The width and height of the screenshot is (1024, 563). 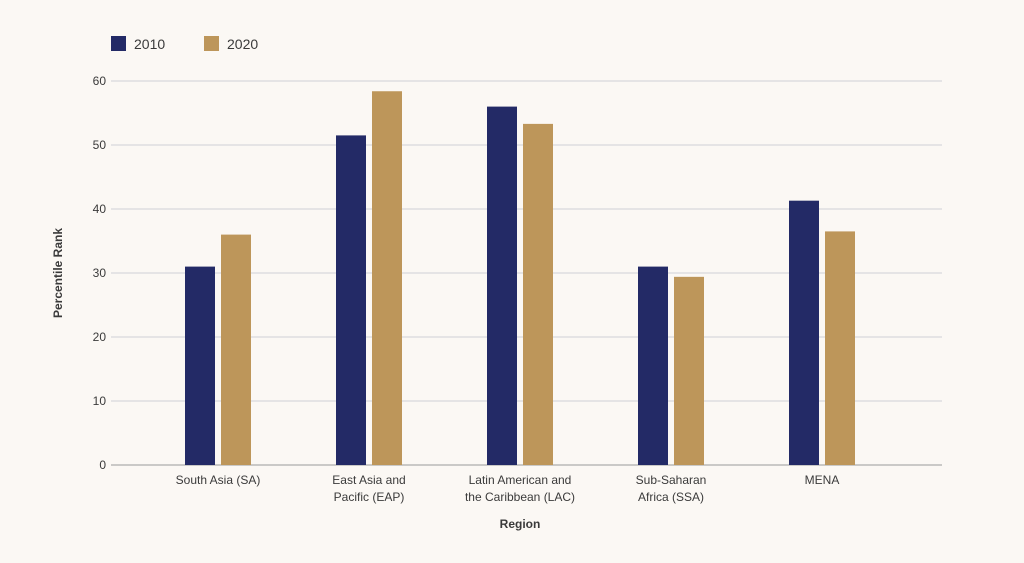 What do you see at coordinates (100, 337) in the screenshot?
I see `y-tick-label: 20` at bounding box center [100, 337].